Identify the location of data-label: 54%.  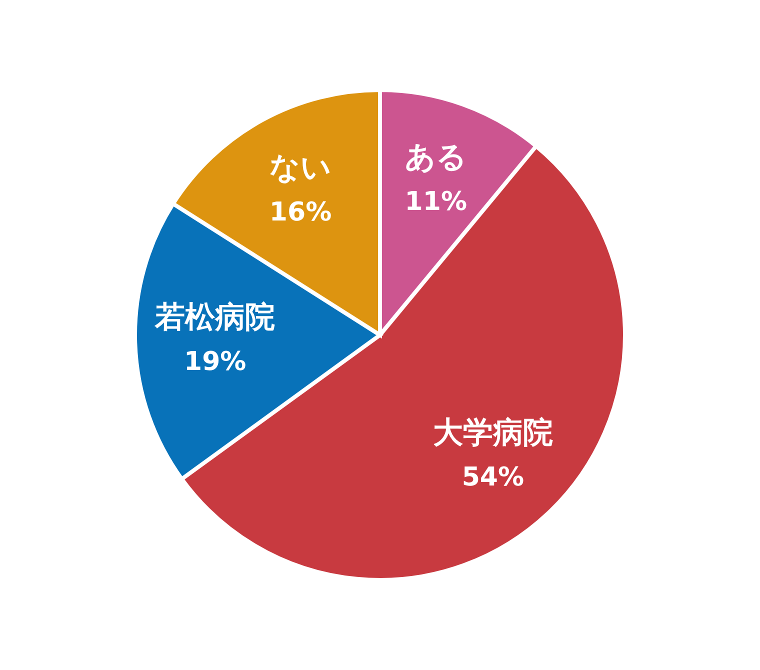
(493, 477).